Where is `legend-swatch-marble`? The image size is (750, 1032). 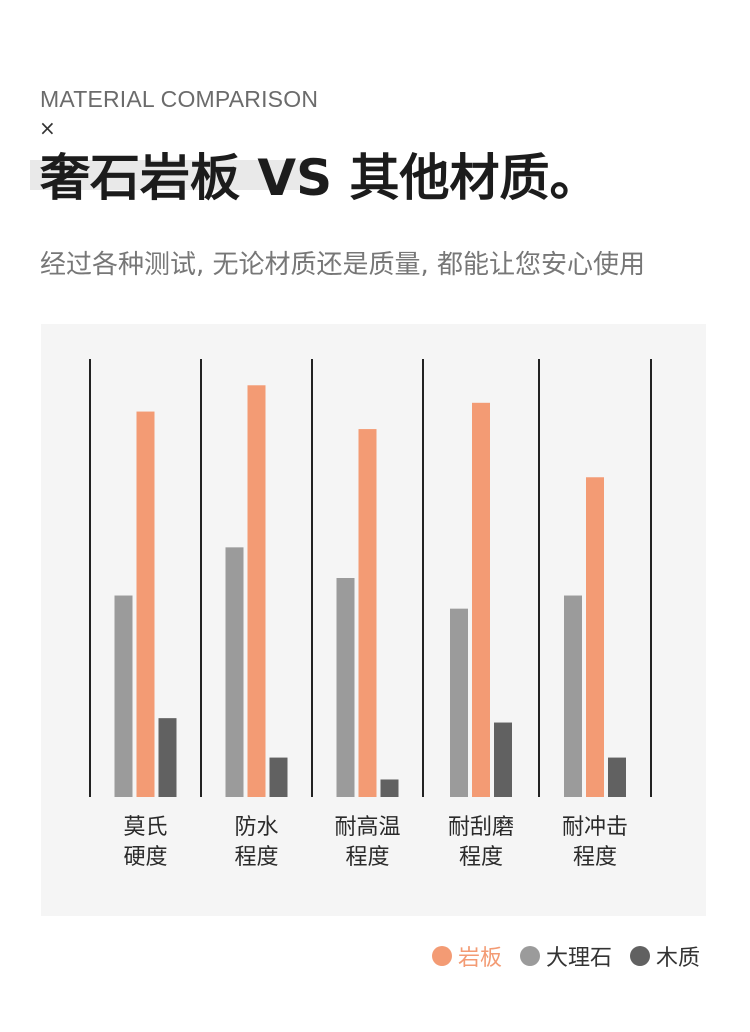
legend-swatch-marble is located at coordinates (529, 956).